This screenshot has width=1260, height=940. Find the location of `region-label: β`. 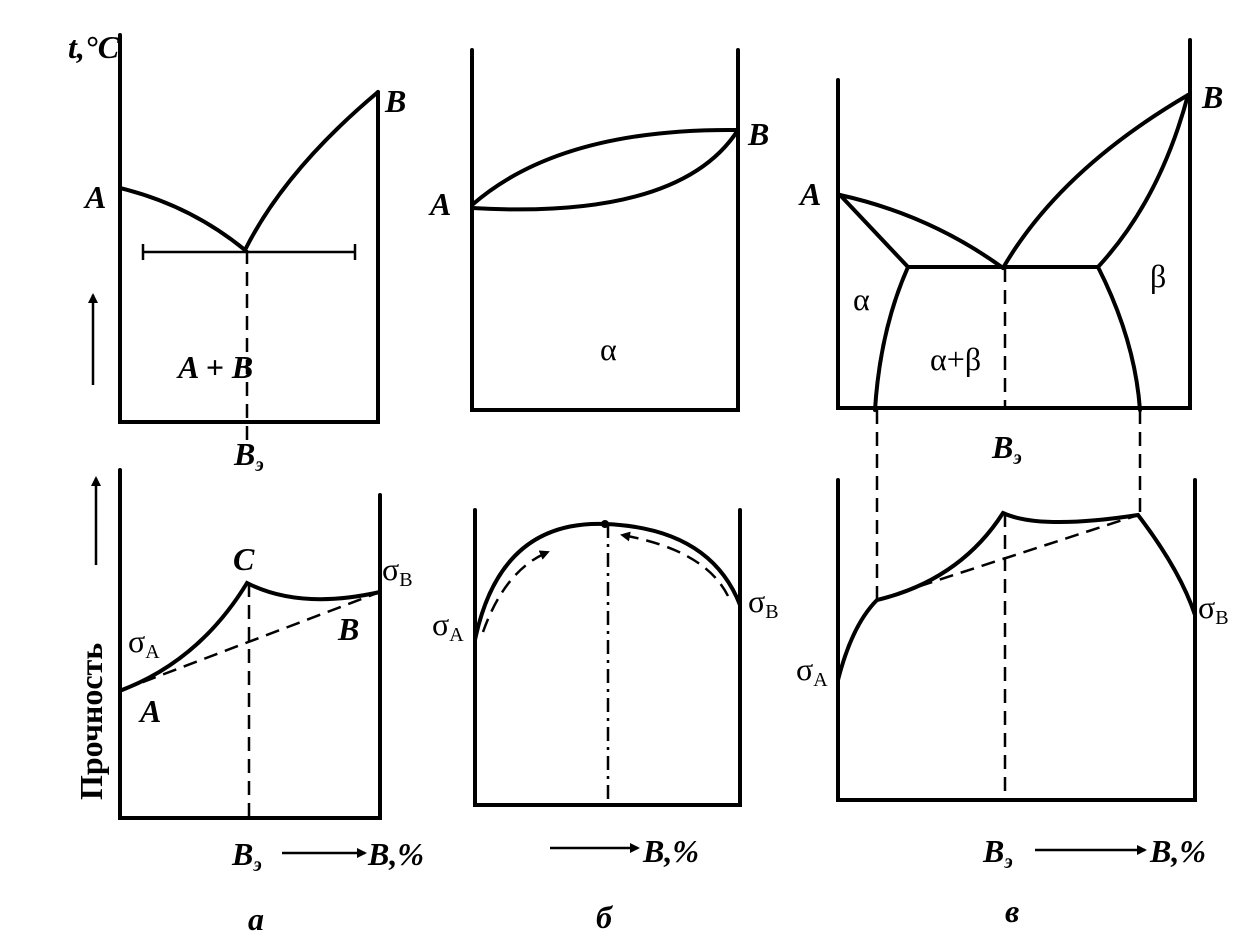

region-label: β is located at coordinates (1158, 276).